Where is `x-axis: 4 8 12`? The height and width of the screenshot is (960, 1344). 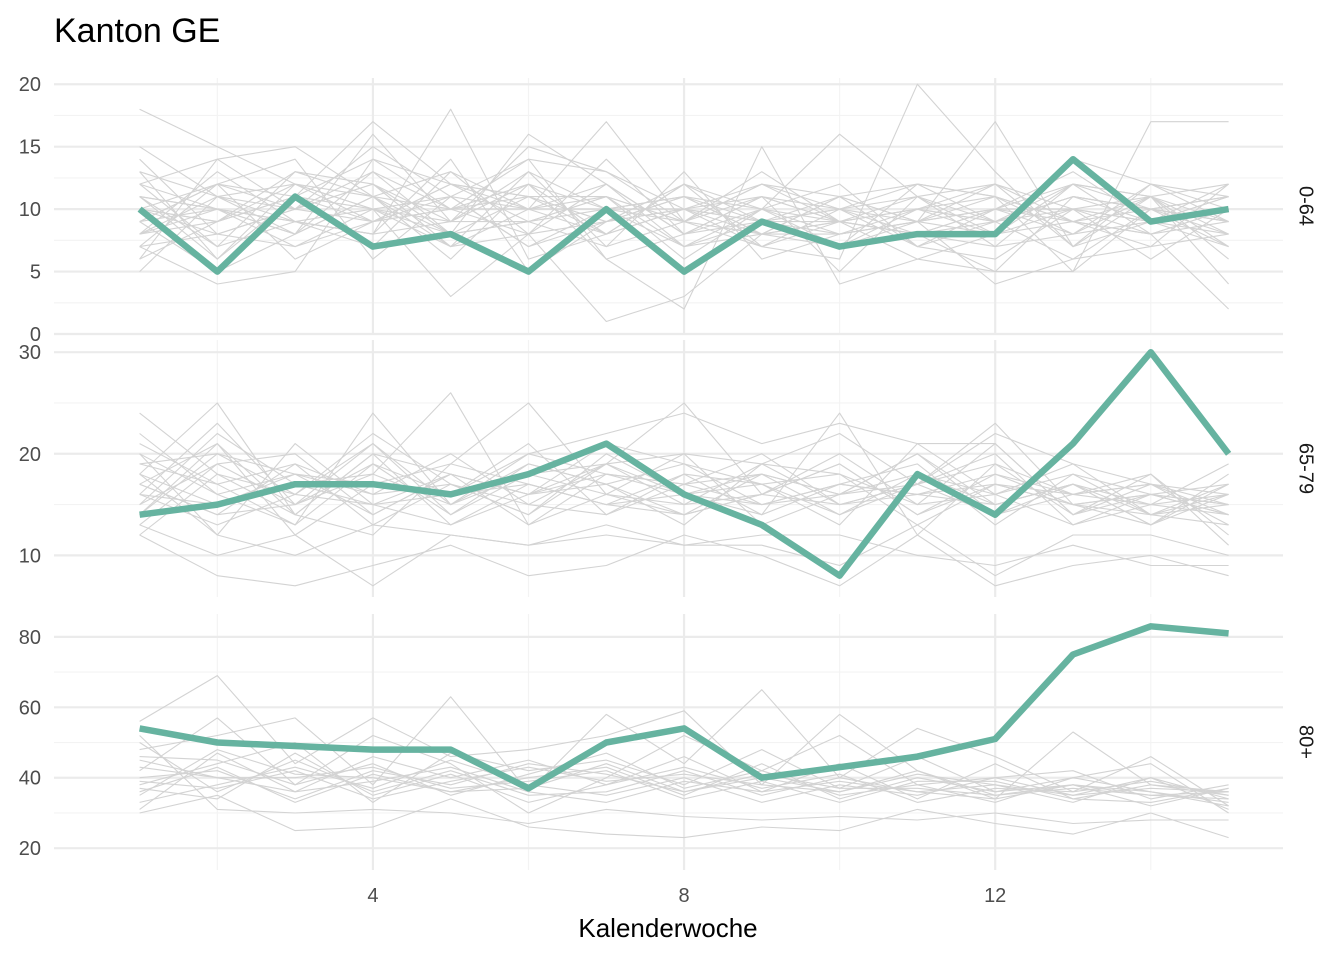 x-axis: 4 8 12 is located at coordinates (686, 896).